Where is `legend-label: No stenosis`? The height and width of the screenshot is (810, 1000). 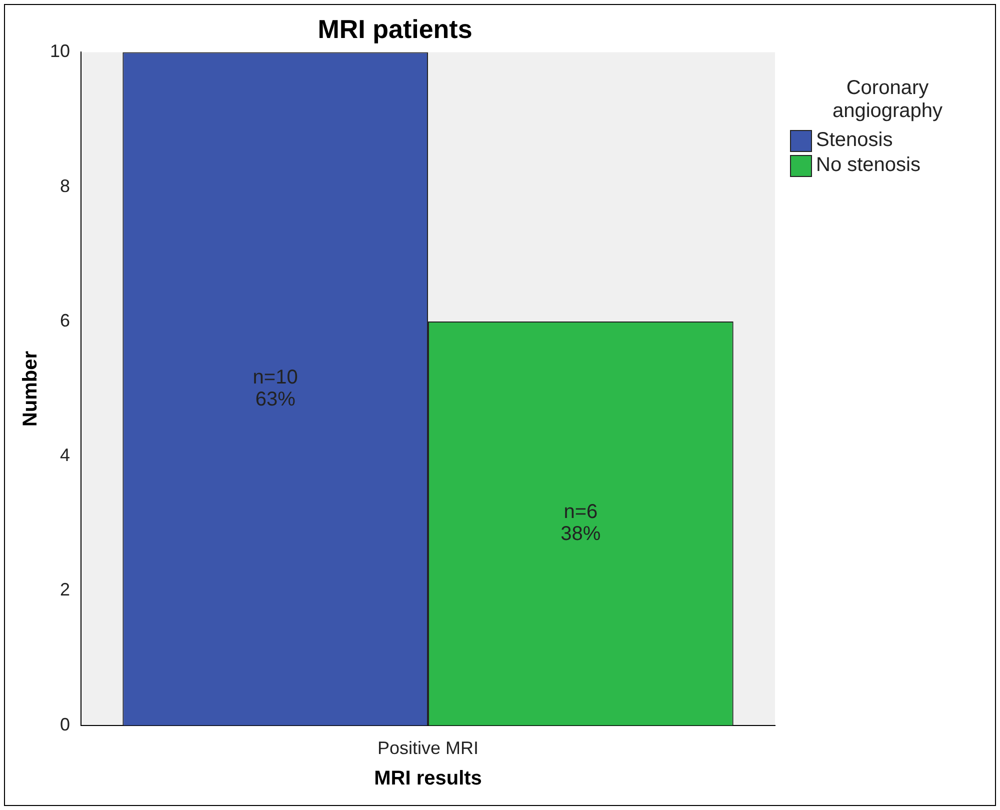
legend-label: No stenosis is located at coordinates (868, 165).